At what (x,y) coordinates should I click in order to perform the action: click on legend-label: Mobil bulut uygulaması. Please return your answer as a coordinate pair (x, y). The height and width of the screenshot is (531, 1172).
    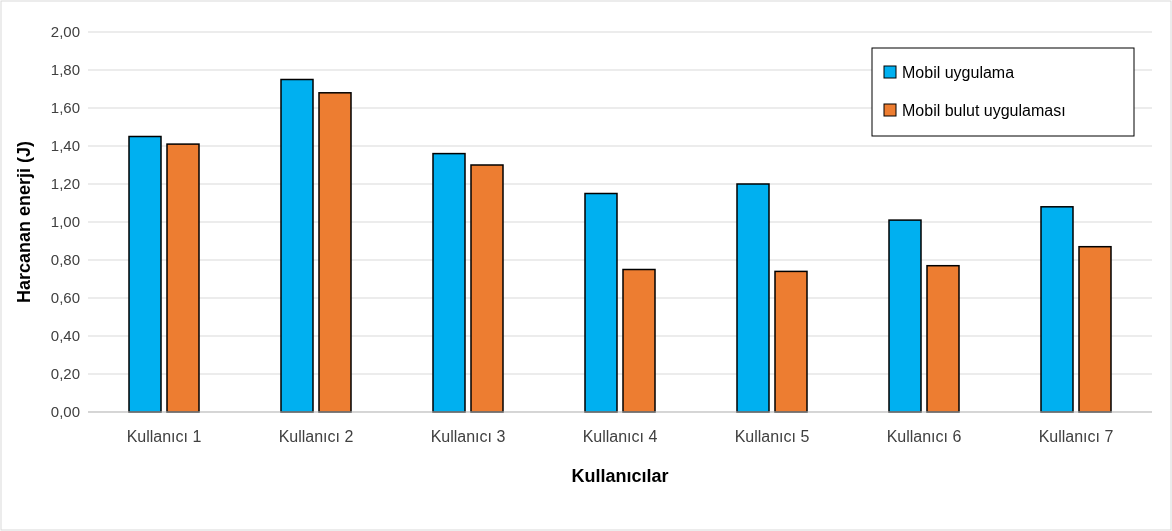
    Looking at the image, I should click on (984, 110).